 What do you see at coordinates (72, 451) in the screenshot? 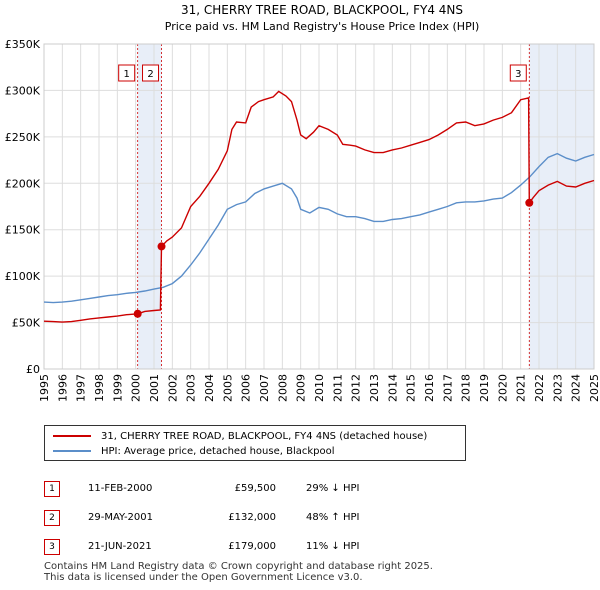
I see `legend-swatch-hpi` at bounding box center [72, 451].